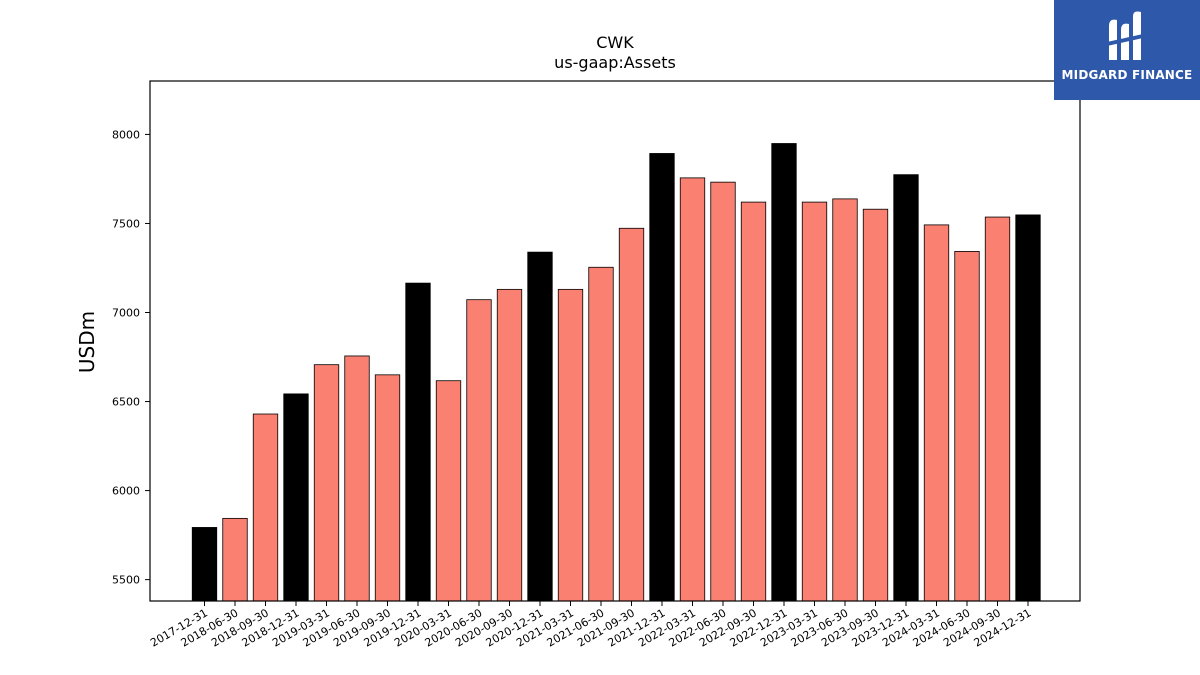 The image size is (1200, 675). I want to click on chart-subtitle: us-gaap:Assets, so click(615, 62).